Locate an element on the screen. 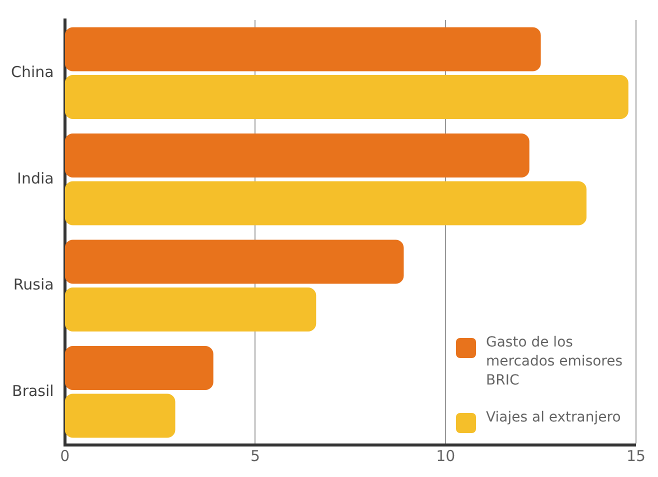 This screenshot has width=658, height=477. legend-label: Gasto de los mercados emisores BRIC is located at coordinates (554, 361).